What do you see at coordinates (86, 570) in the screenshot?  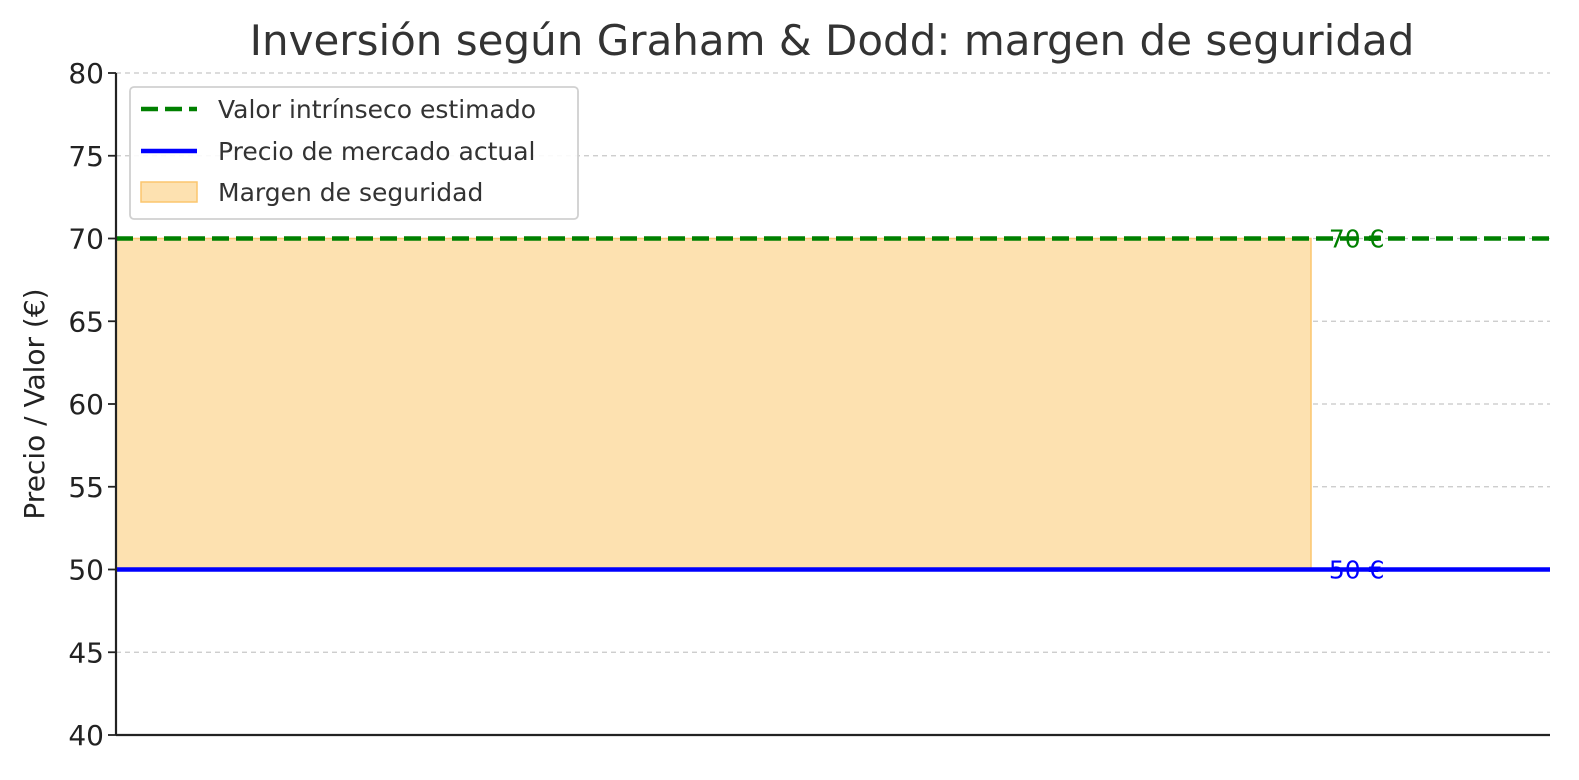 I see `y-tick-label: 50` at bounding box center [86, 570].